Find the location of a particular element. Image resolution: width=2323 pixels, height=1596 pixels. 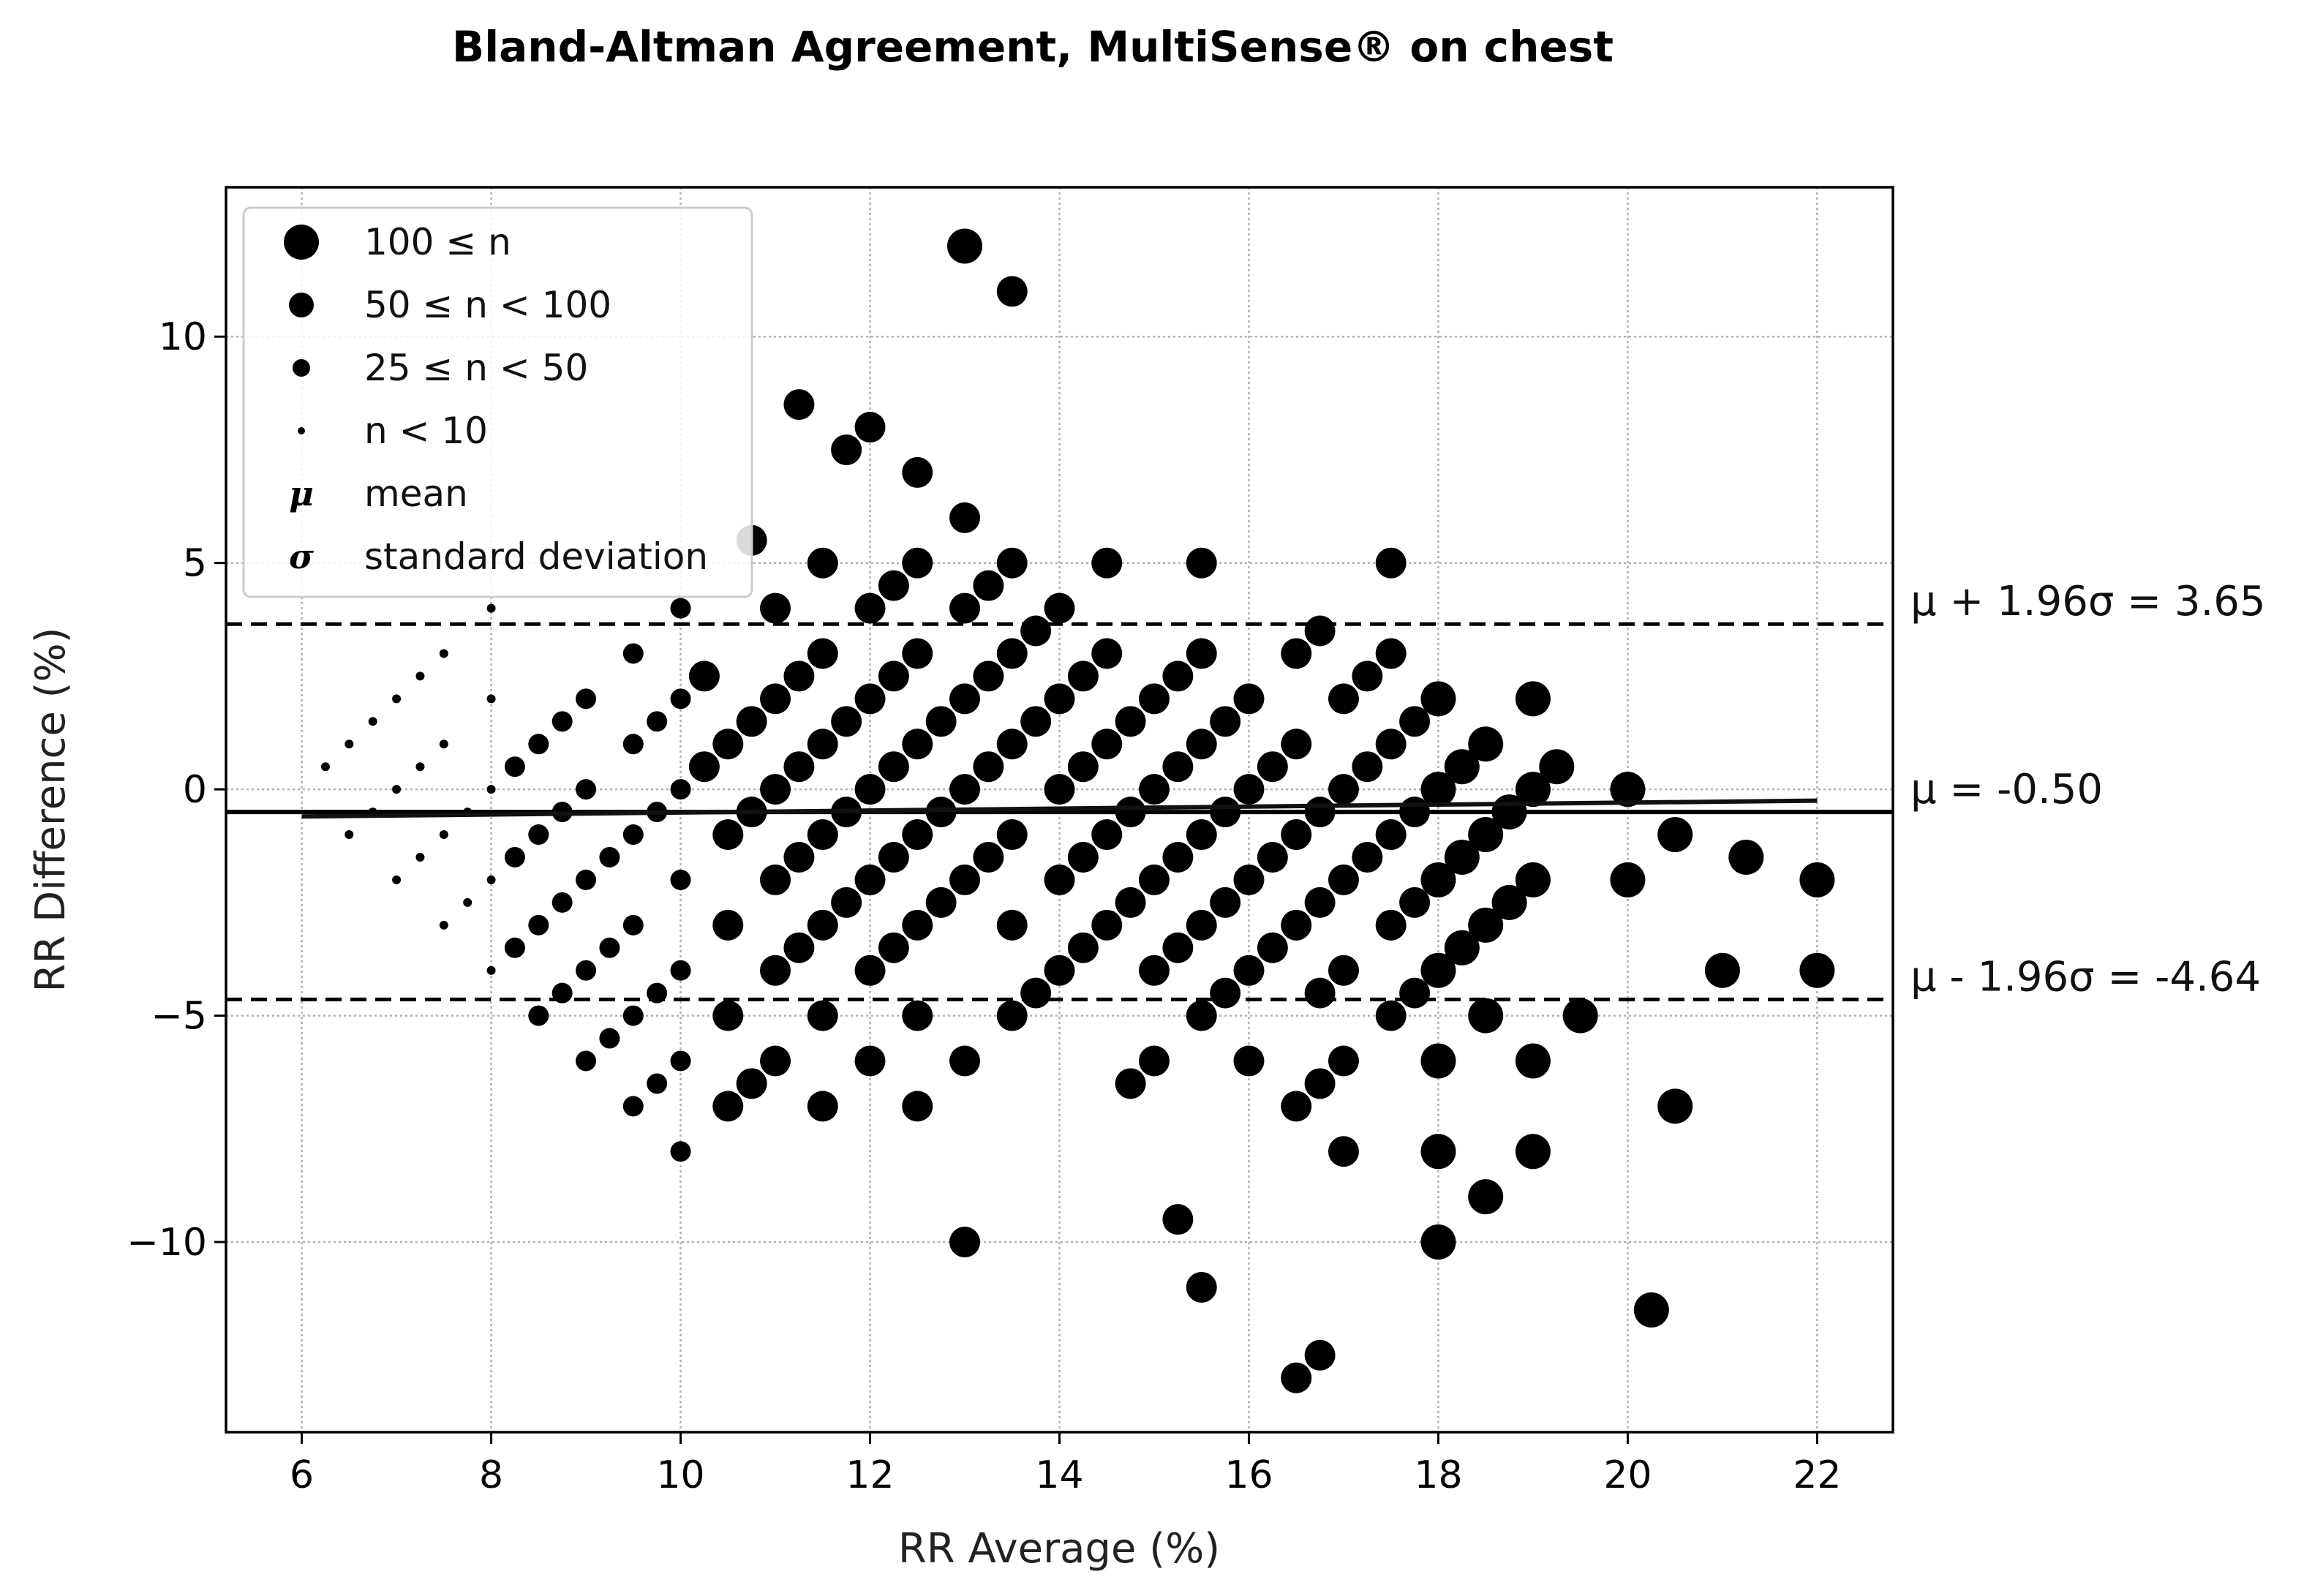

reference-line-label: μ = -0.50 is located at coordinates (2006, 789).